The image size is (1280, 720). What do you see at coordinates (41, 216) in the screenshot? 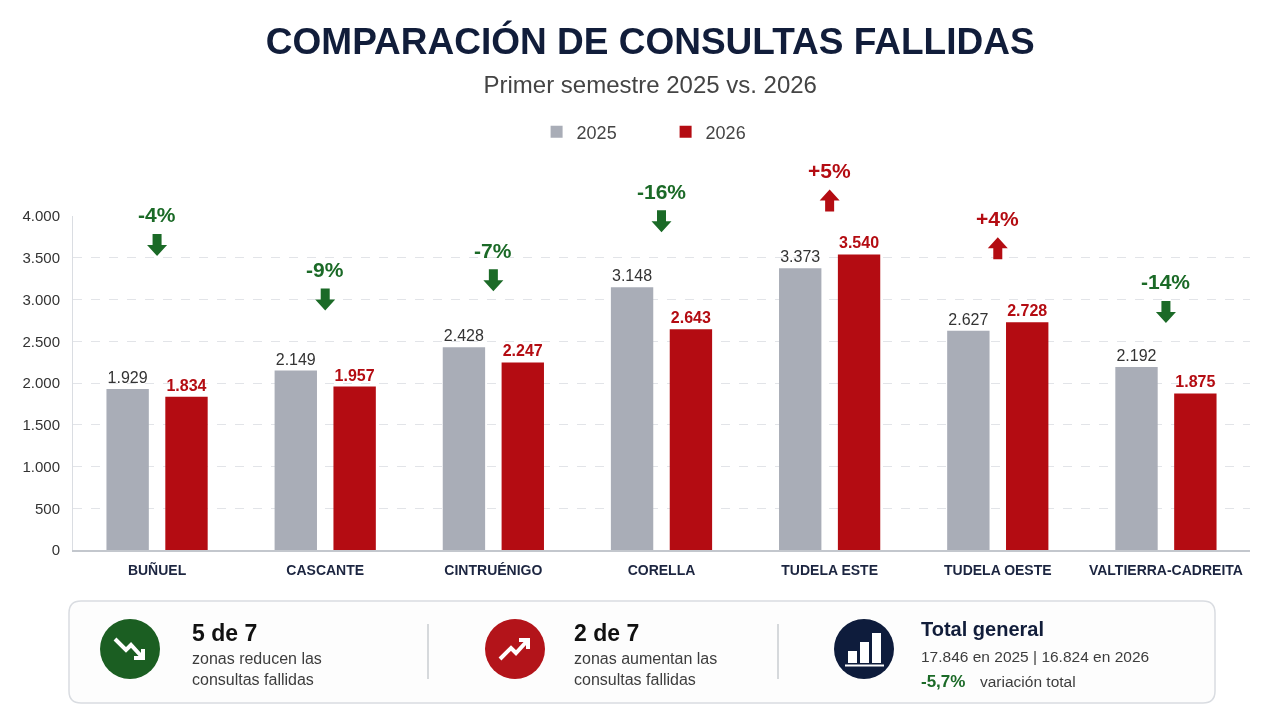
I see `y-tick-label: 4.000` at bounding box center [41, 216].